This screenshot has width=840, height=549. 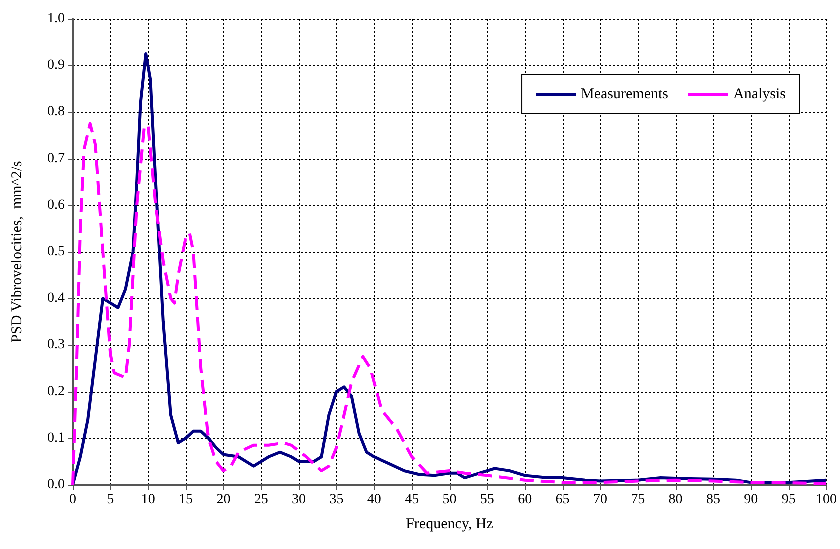 What do you see at coordinates (487, 500) in the screenshot?
I see `x-tick-label: 55` at bounding box center [487, 500].